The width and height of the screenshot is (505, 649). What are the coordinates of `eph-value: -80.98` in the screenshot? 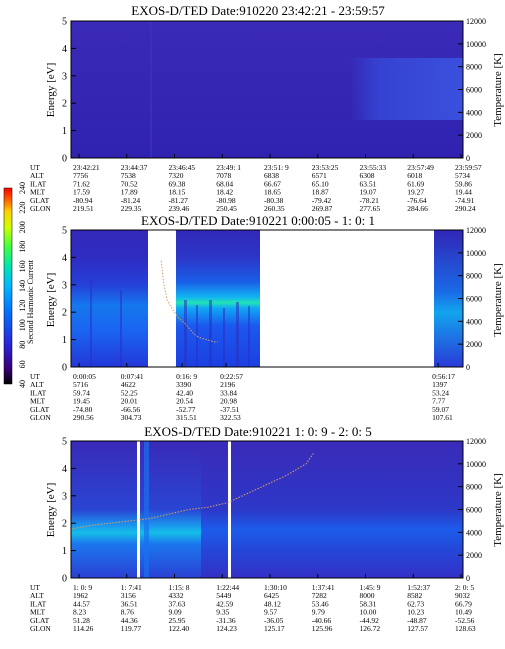 It's located at (226, 200).